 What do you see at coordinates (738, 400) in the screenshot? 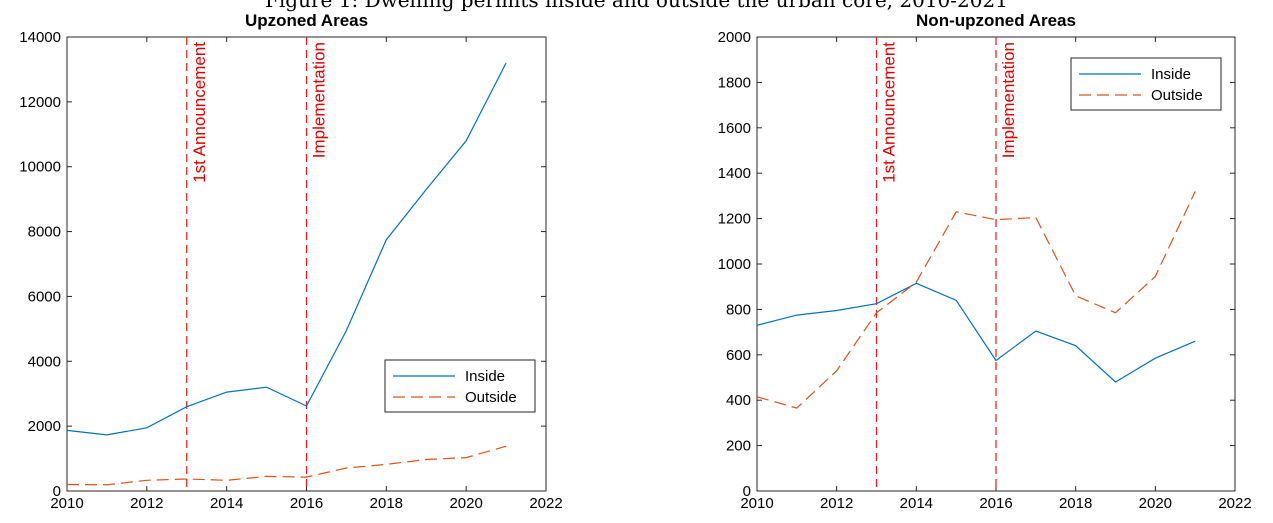
I see `y-tick-label: 400` at bounding box center [738, 400].